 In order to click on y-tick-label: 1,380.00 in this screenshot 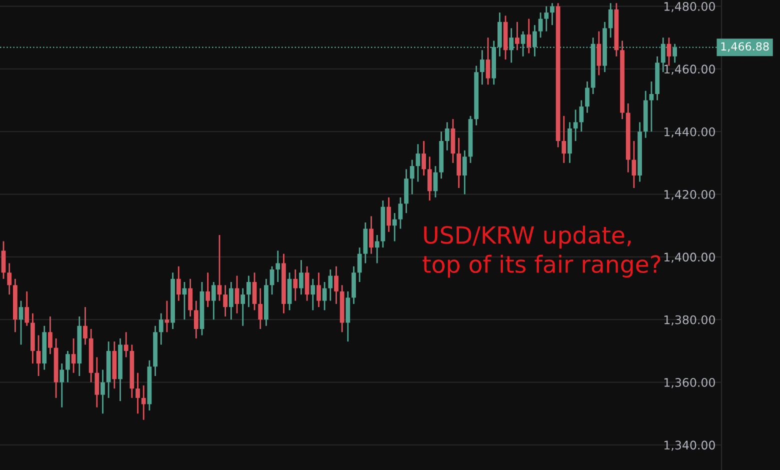, I will do `click(689, 320)`.